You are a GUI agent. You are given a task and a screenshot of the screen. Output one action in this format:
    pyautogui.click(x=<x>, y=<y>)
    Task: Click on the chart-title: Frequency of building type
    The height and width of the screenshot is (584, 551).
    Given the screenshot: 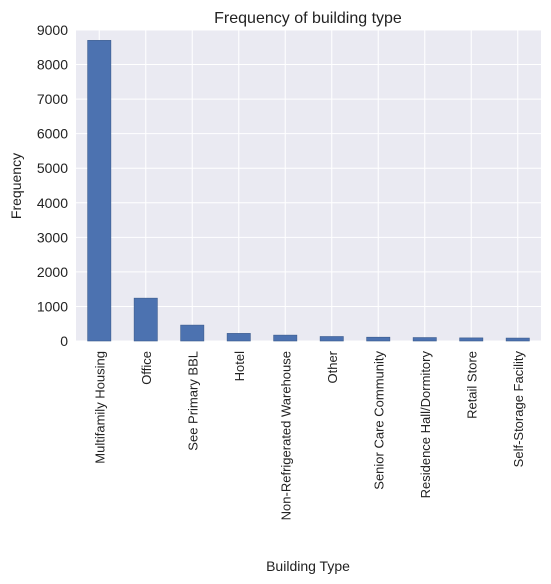 What is the action you would take?
    pyautogui.click(x=308, y=18)
    